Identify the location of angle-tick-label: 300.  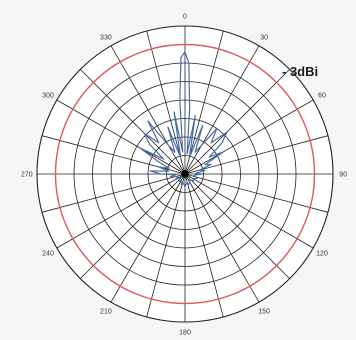
(48, 95).